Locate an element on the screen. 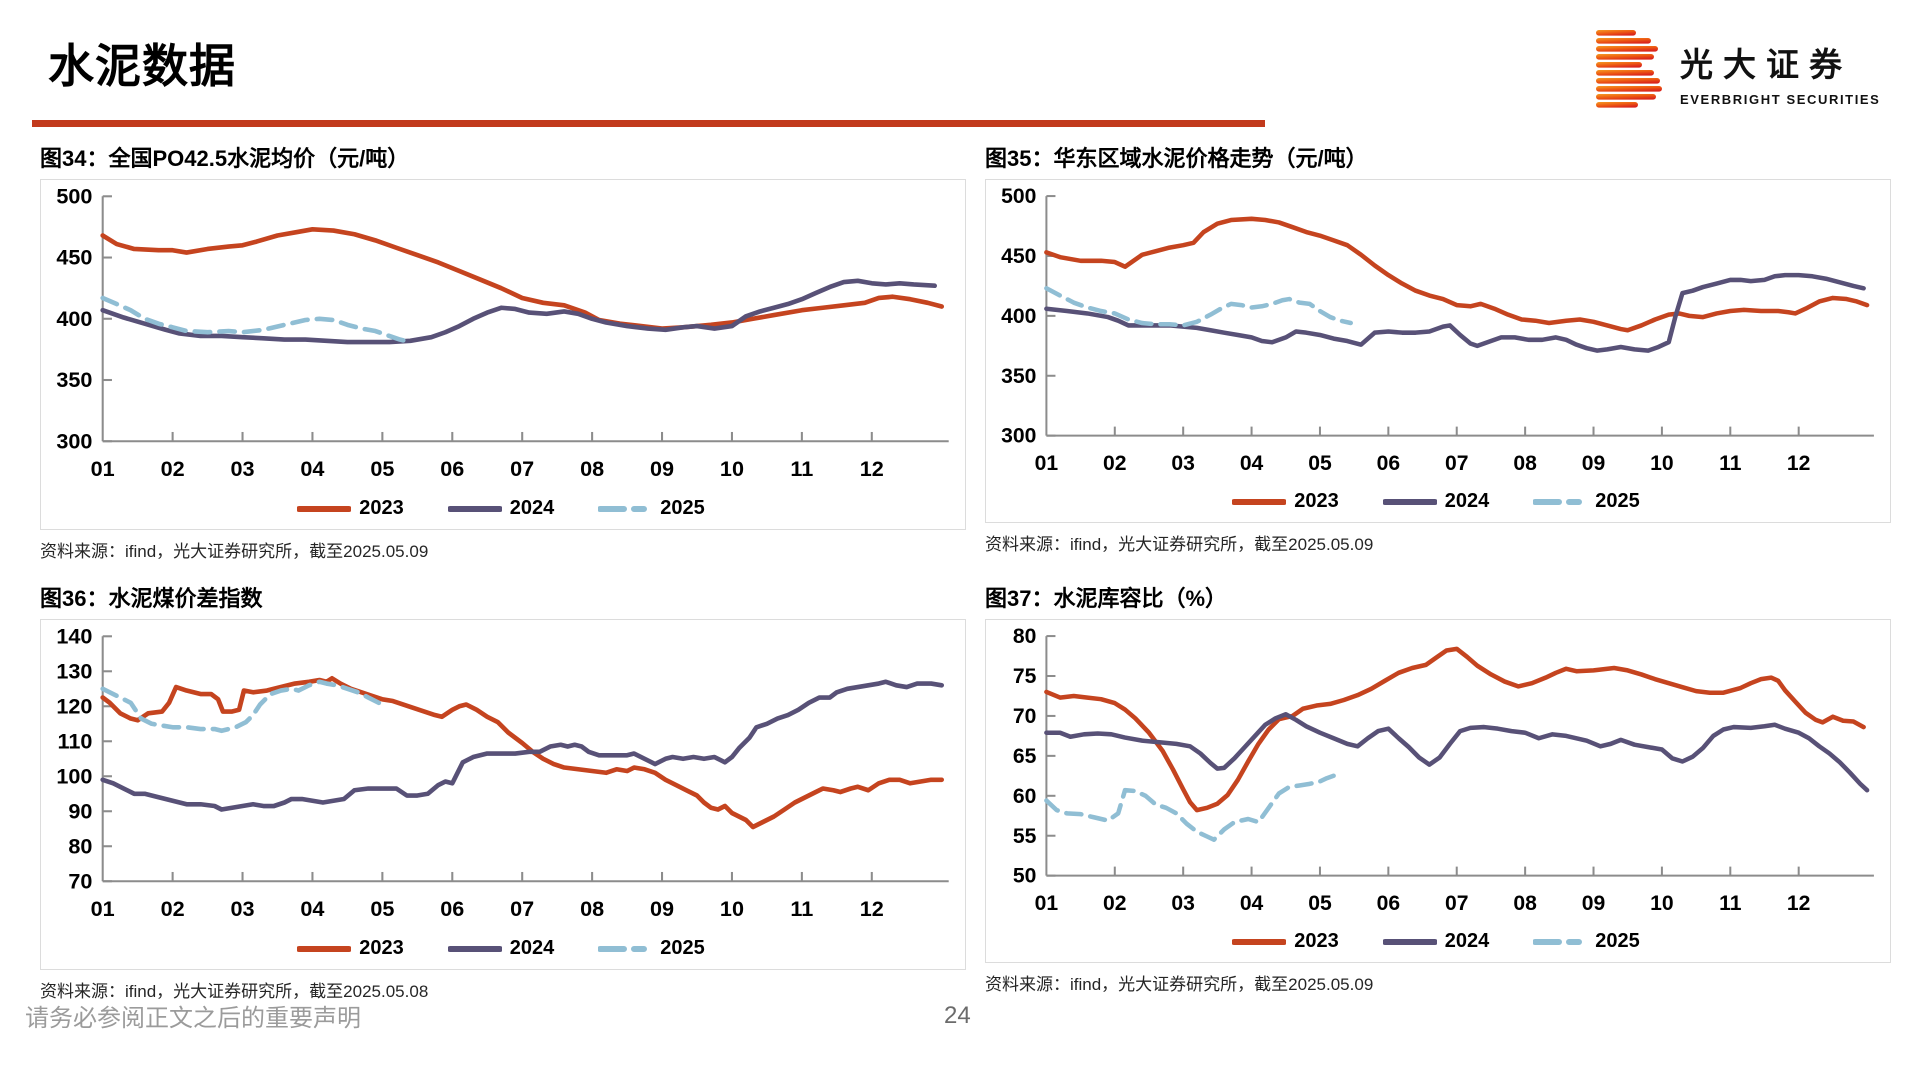 Image resolution: width=1920 pixels, height=1080 pixels. svg-text: 03 is located at coordinates (1183, 903).